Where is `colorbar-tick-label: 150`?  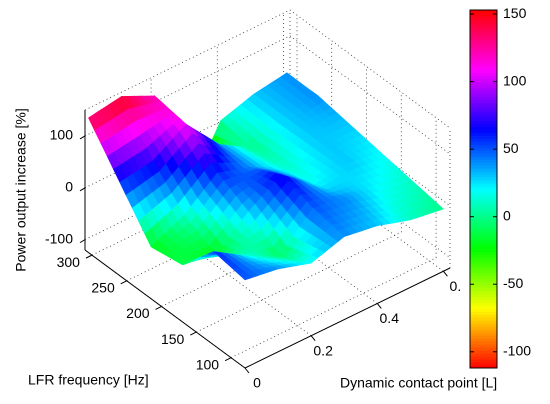
colorbar-tick-label: 150 is located at coordinates (515, 13).